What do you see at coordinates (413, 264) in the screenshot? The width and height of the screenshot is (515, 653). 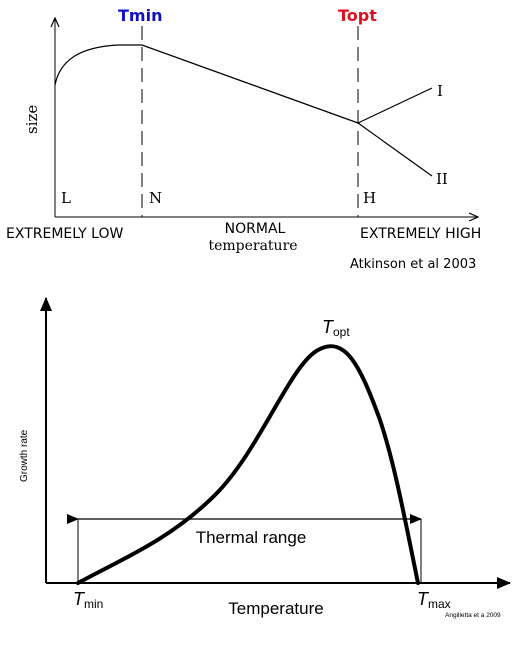 I see `atkinson-citation: Atkinson et al 2003` at bounding box center [413, 264].